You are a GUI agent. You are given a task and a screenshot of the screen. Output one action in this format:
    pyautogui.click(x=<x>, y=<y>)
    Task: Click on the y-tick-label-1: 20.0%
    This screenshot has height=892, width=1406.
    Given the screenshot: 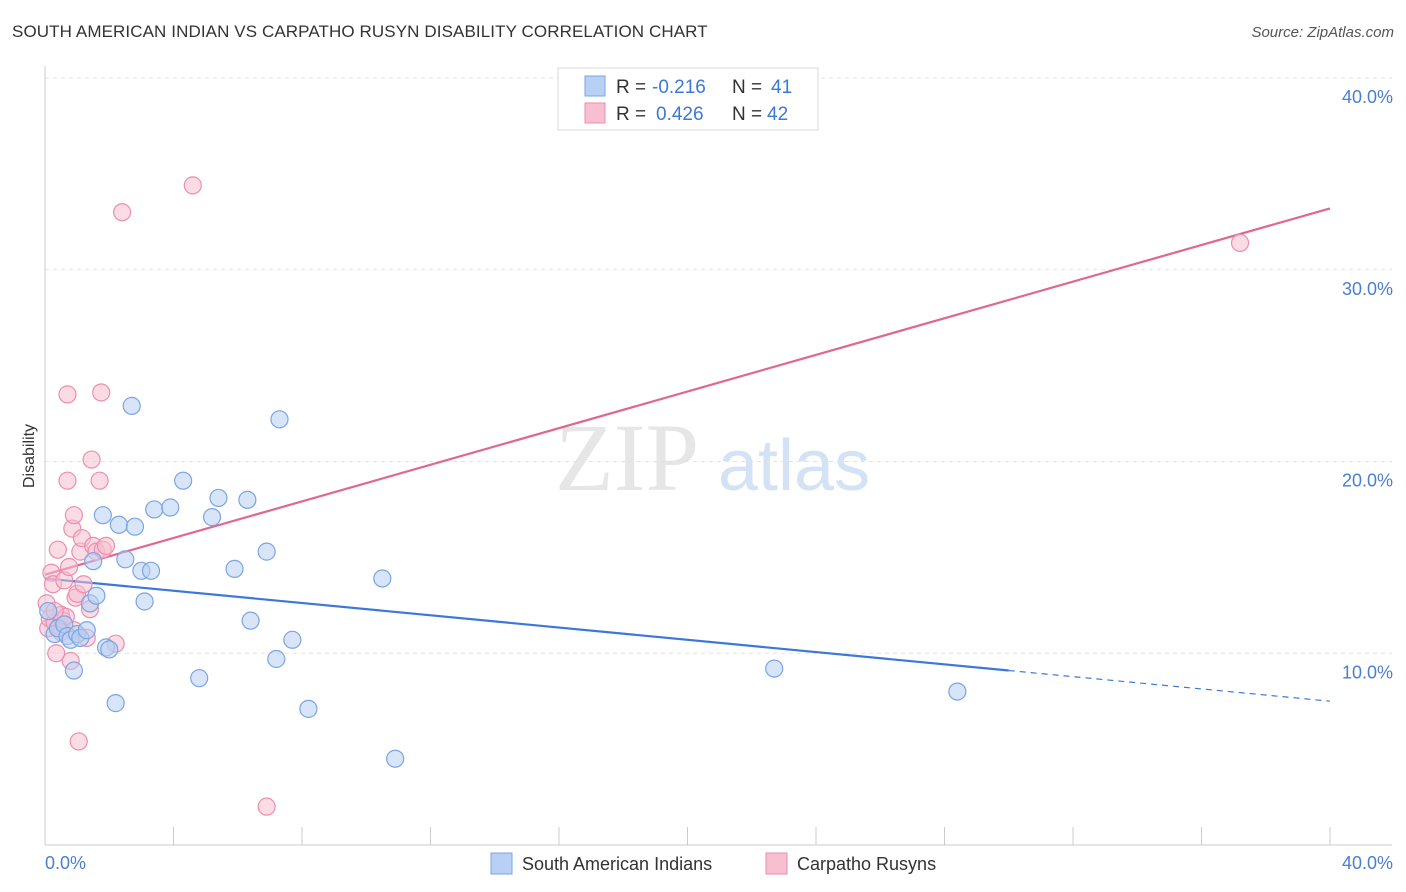 What is the action you would take?
    pyautogui.click(x=1367, y=481)
    